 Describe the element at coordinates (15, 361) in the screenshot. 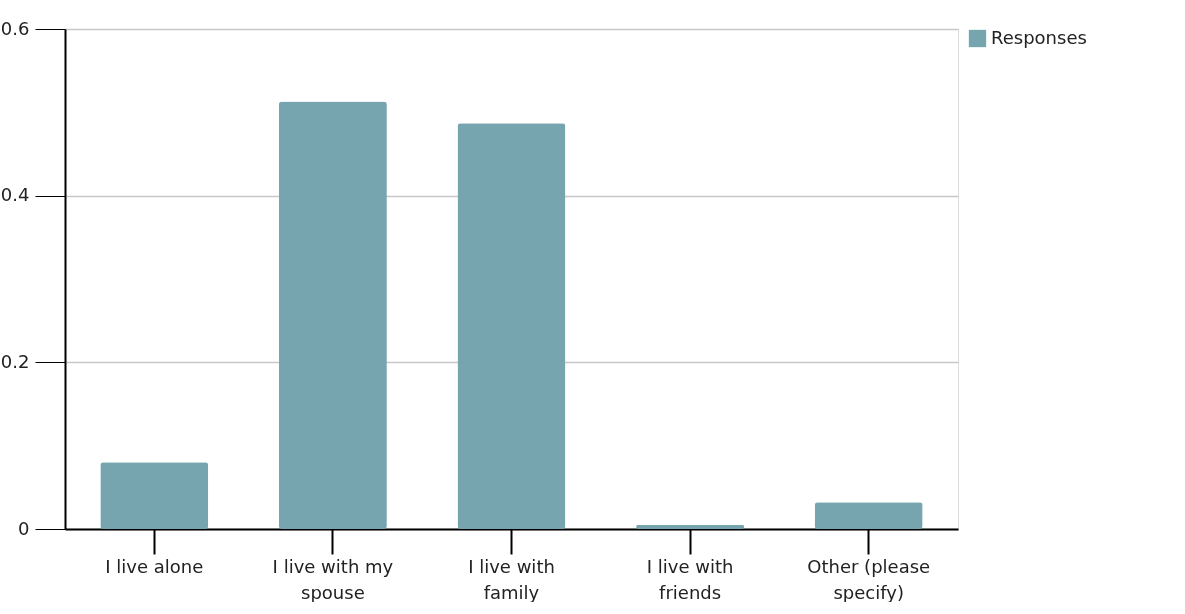

I see `y-tick-label: 0.2` at that location.